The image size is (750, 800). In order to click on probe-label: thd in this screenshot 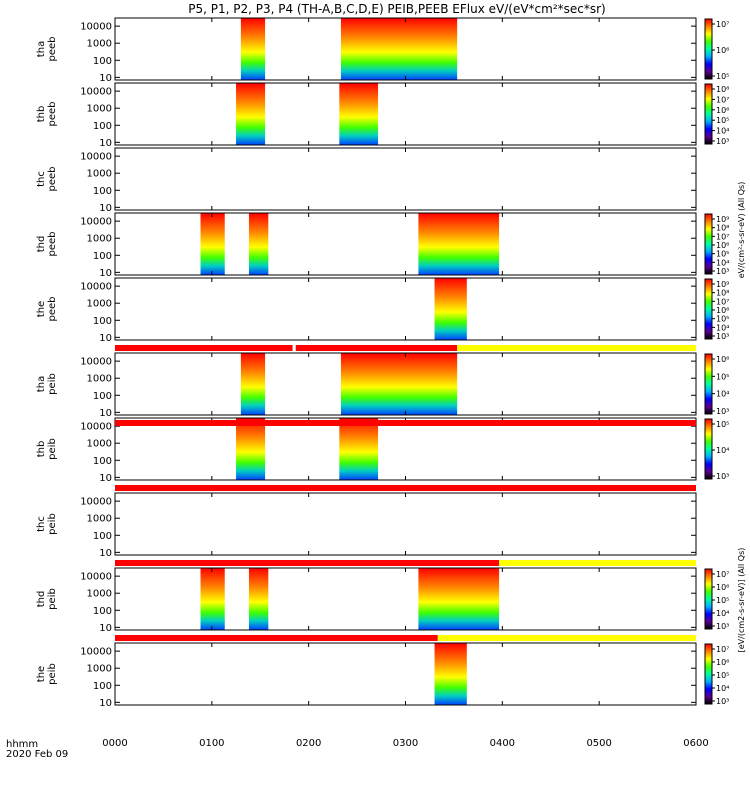, I will do `click(41, 244)`.